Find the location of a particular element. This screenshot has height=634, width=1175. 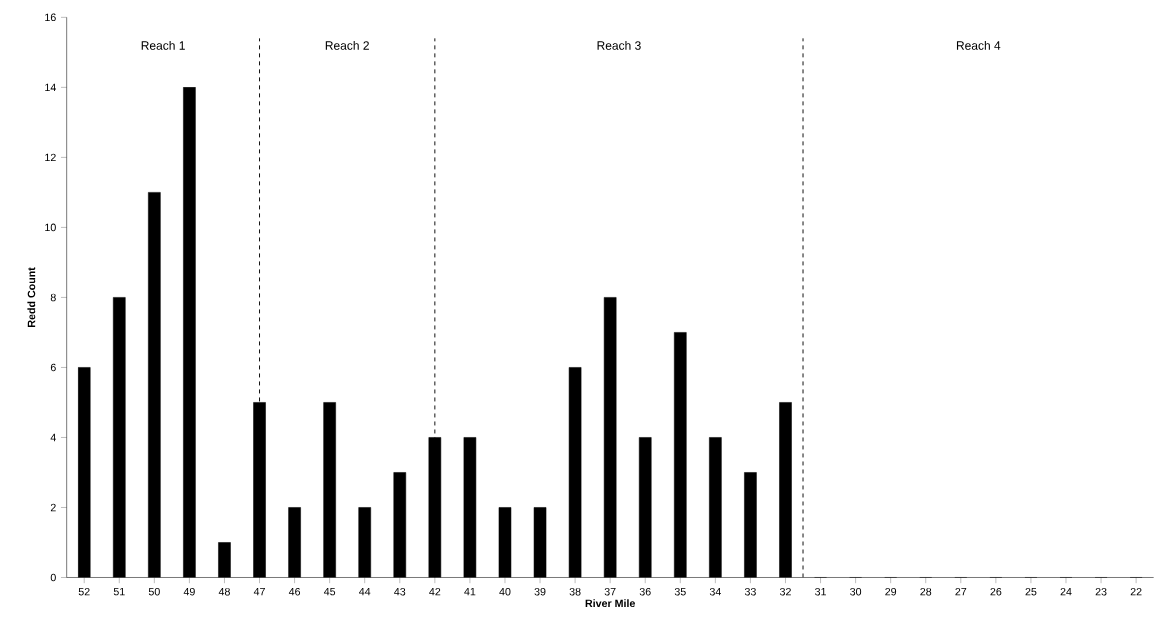

y-tick-label: 14 is located at coordinates (50, 87).